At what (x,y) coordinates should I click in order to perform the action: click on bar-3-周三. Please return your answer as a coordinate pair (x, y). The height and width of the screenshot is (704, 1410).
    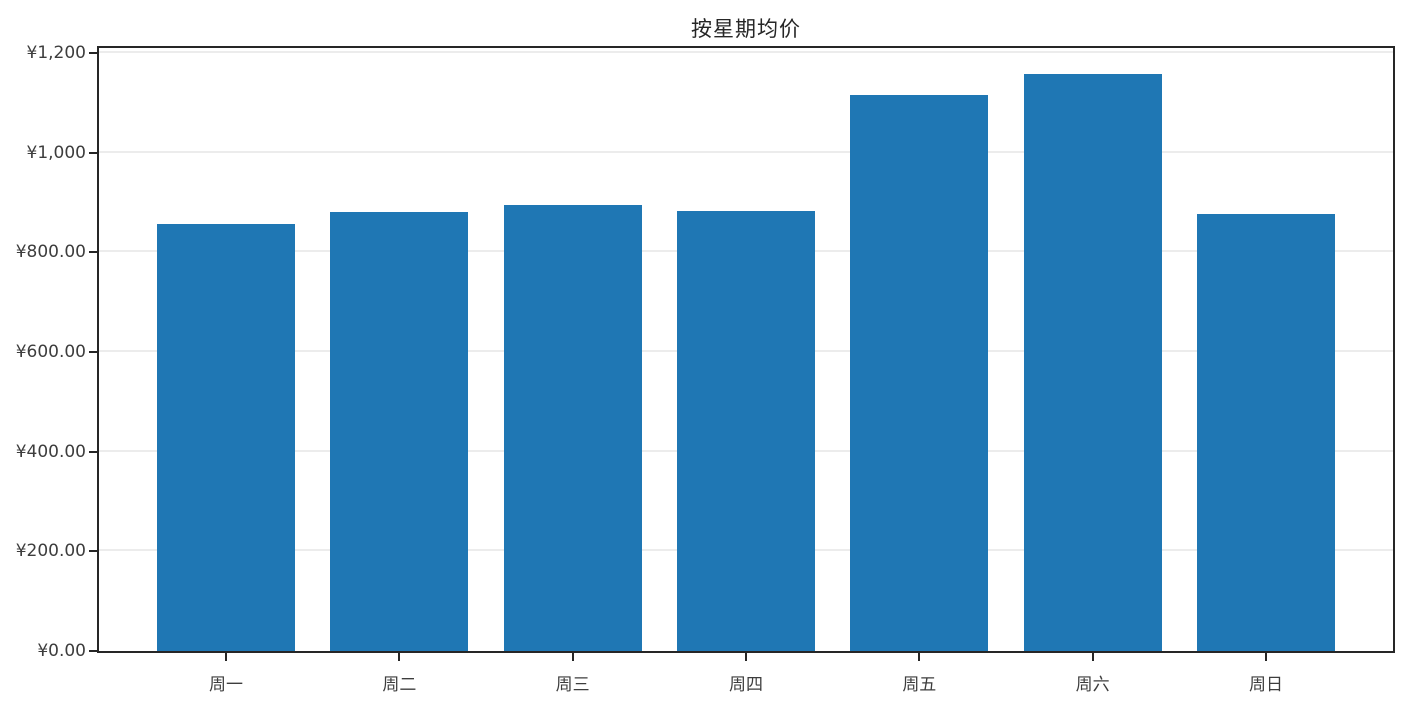
    Looking at the image, I should click on (572, 427).